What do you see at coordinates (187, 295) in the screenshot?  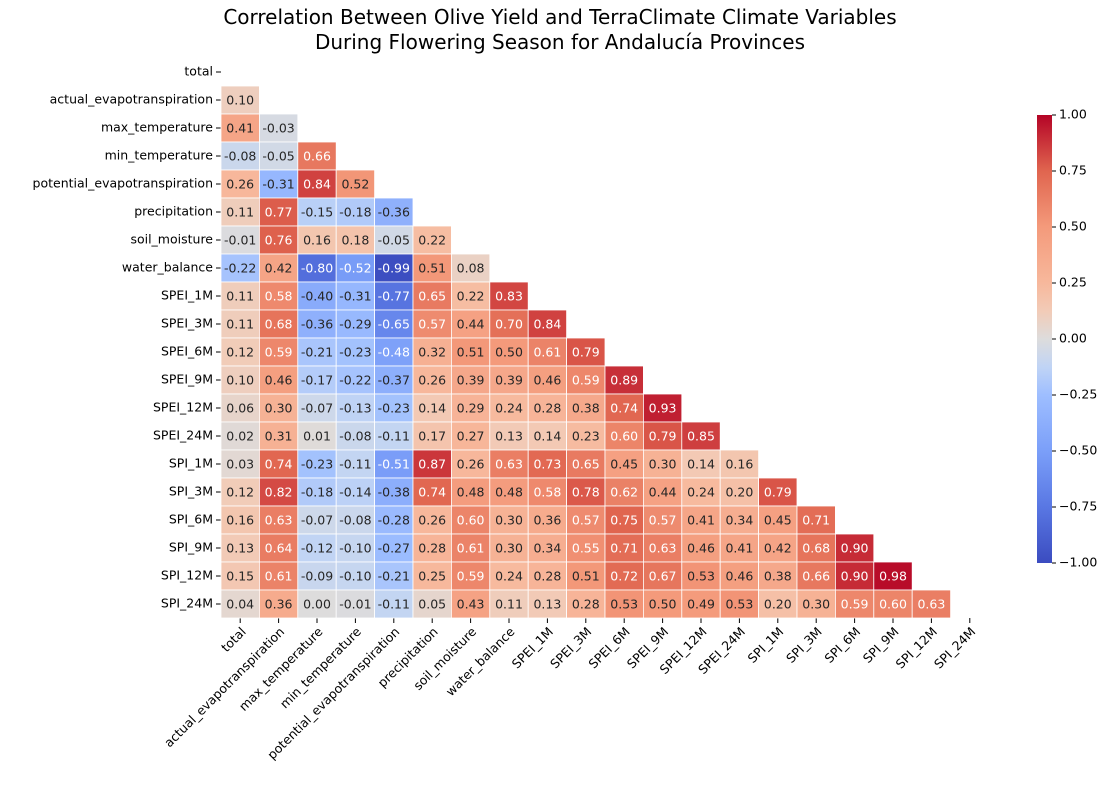 I see `y-tick-label: SPEI_1M` at bounding box center [187, 295].